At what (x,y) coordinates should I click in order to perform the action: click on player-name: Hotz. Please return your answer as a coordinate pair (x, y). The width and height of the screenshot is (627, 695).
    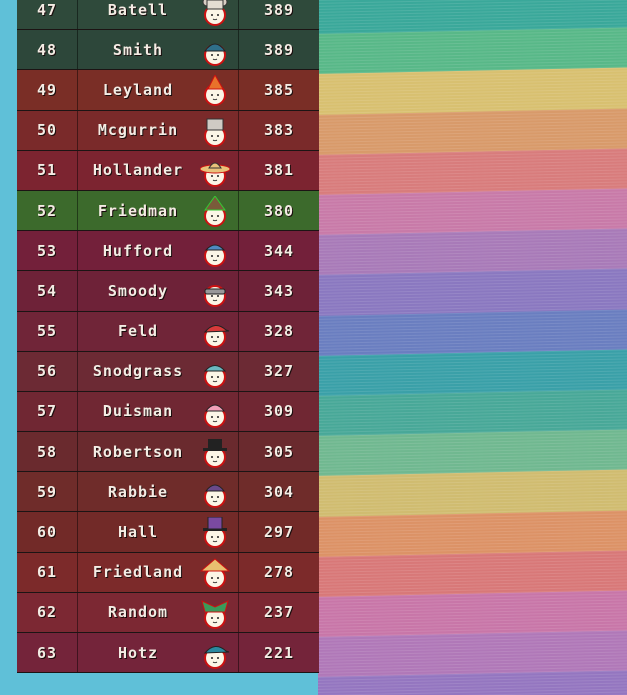
    Looking at the image, I should click on (138, 652).